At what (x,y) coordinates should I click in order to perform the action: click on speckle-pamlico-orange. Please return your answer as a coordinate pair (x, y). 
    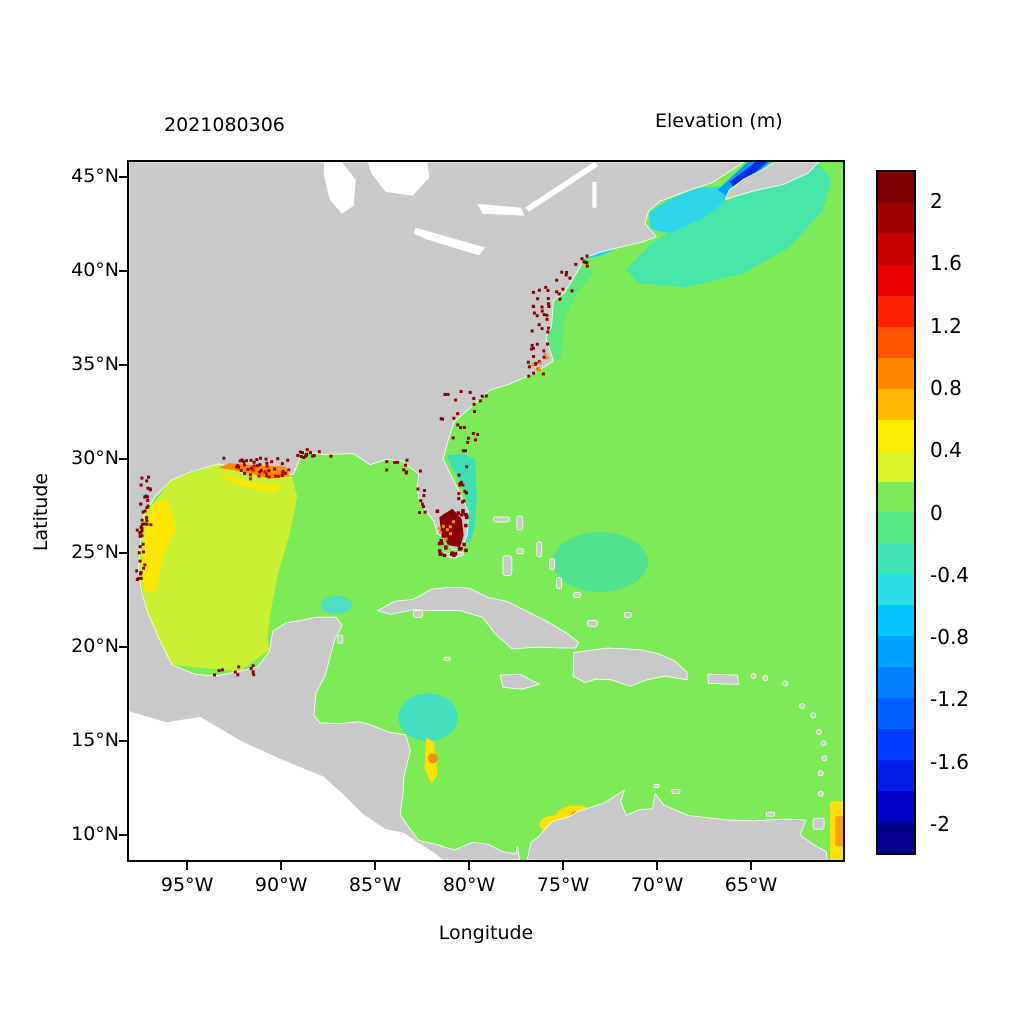
    Looking at the image, I should click on (533, 365).